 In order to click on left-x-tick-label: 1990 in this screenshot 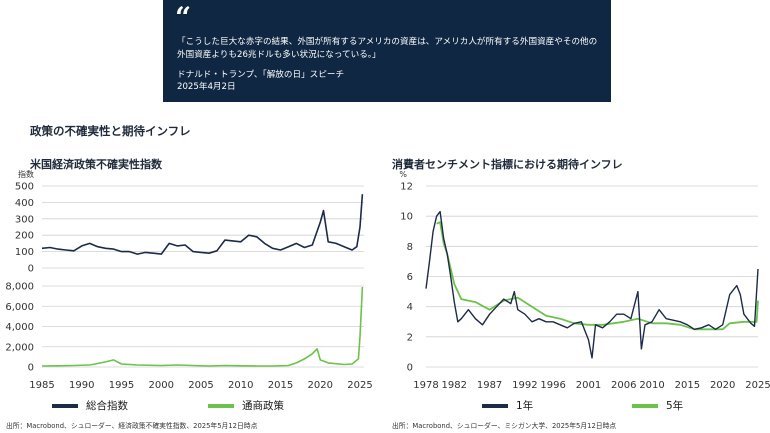, I will do `click(81, 385)`.